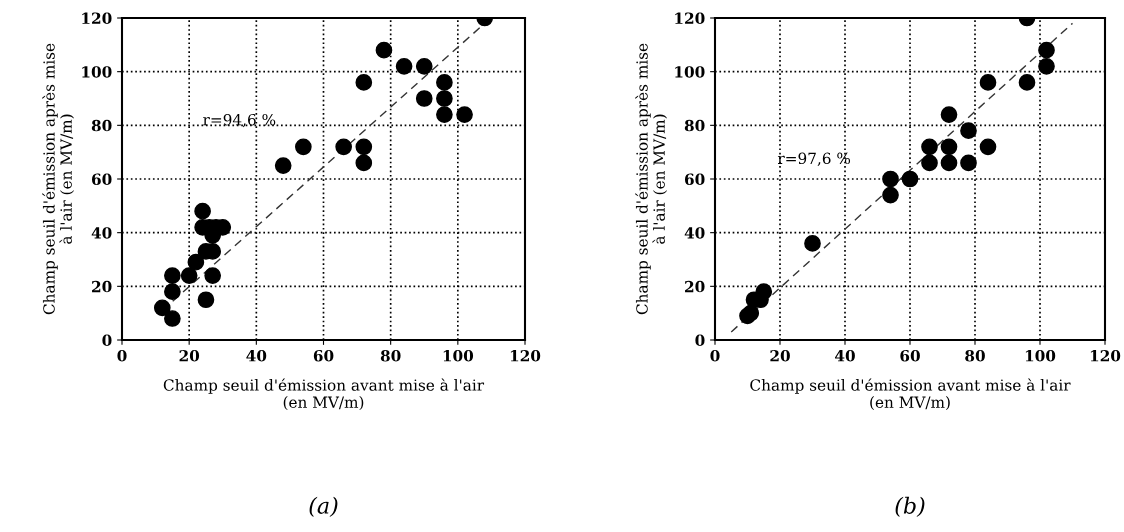  Describe the element at coordinates (814, 159) in the screenshot. I see `annotation: r=97,6 %` at that location.